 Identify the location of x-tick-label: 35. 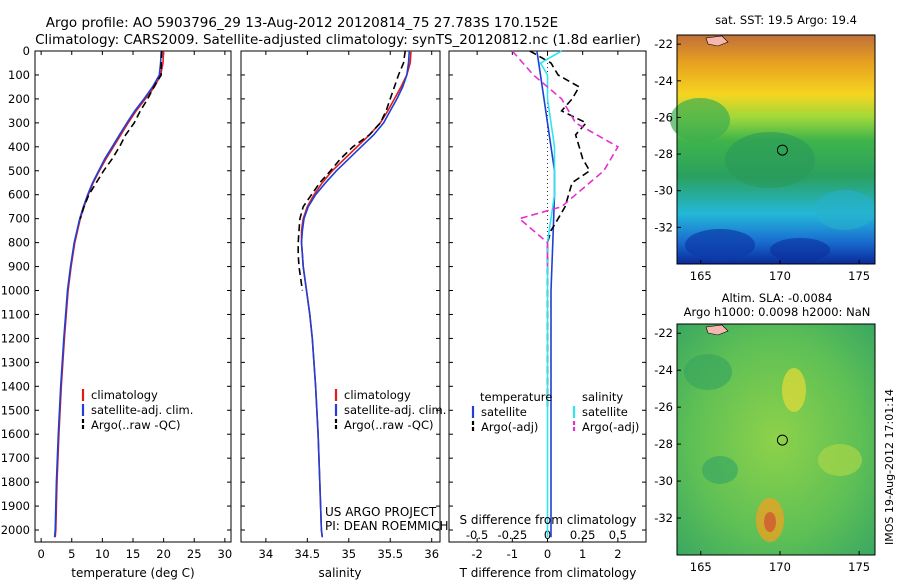
(348, 554).